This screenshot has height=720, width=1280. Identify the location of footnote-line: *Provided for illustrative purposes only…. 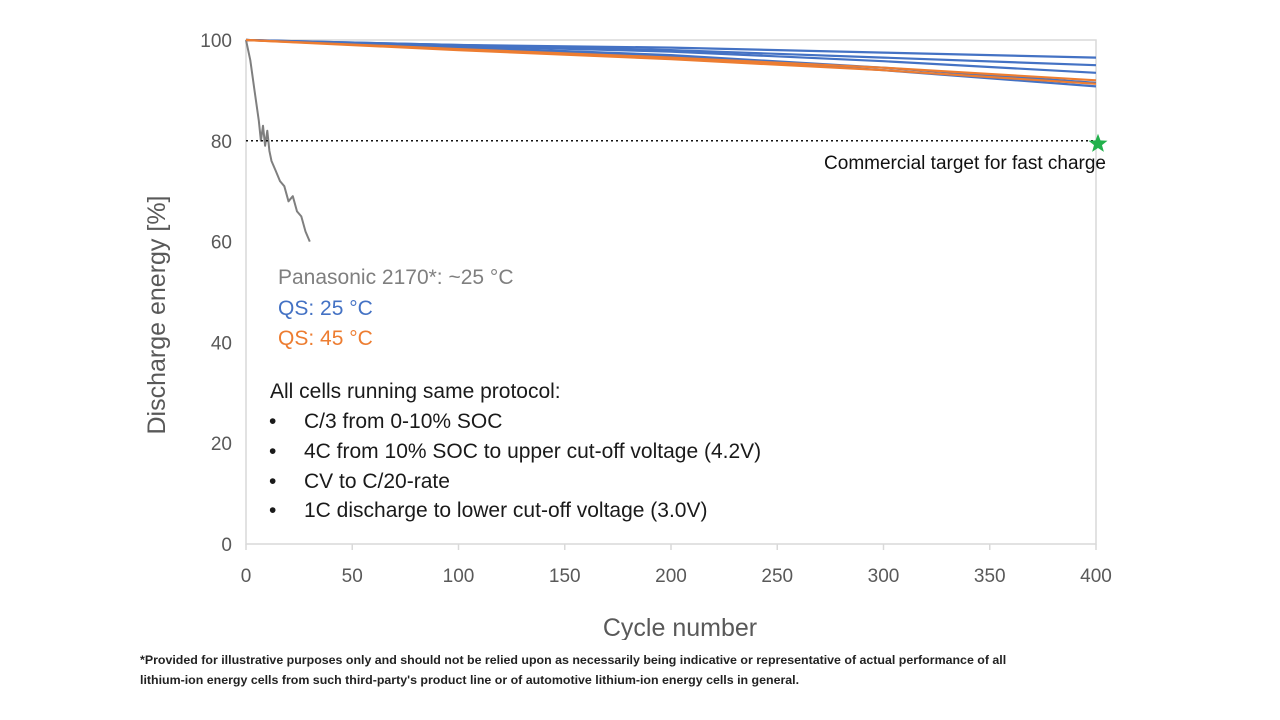
(573, 660).